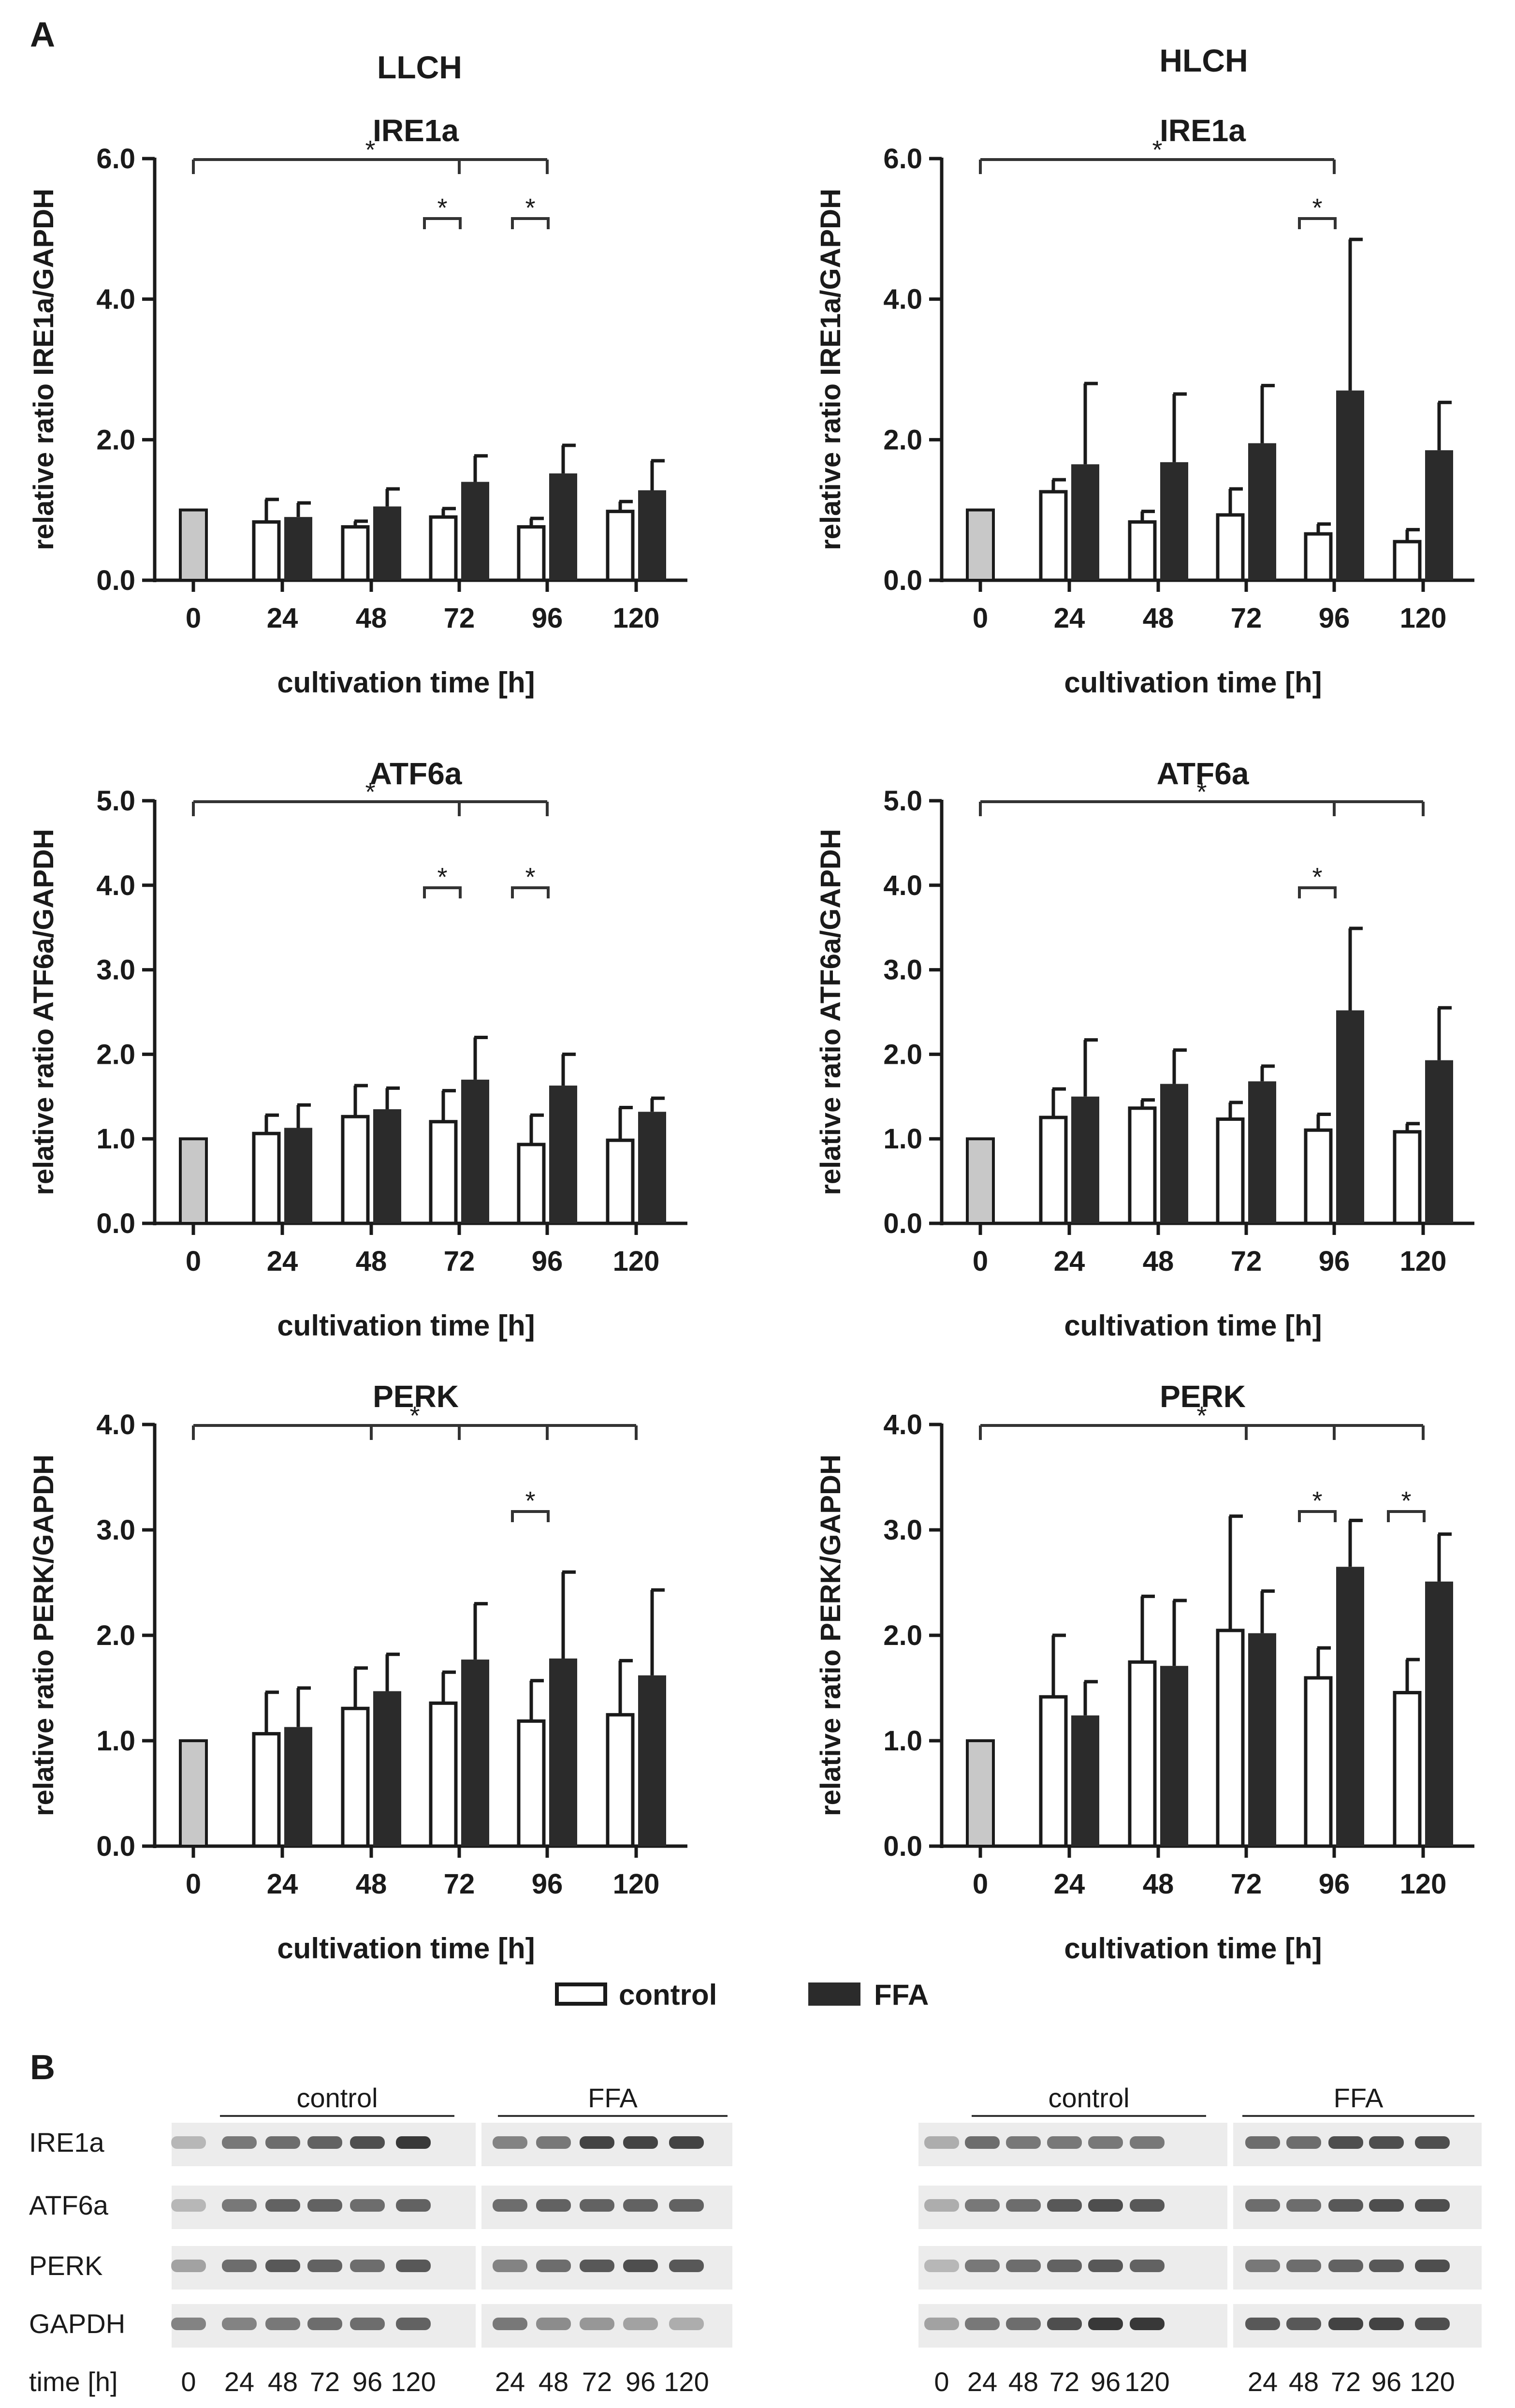  I want to click on x-tick-label: 72, so click(1246, 618).